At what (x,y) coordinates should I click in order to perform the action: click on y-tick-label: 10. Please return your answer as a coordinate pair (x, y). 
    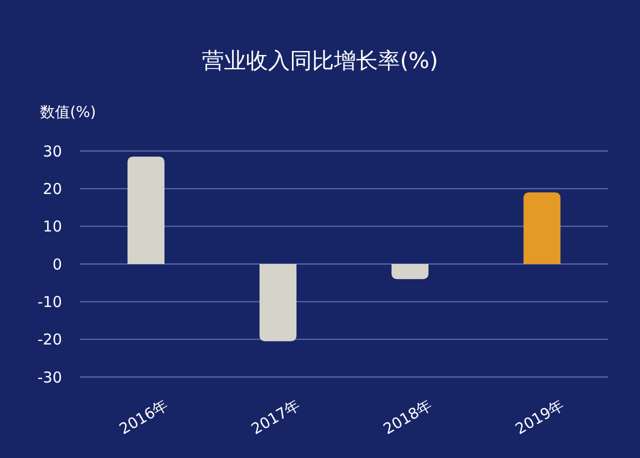
    Looking at the image, I should click on (52, 227).